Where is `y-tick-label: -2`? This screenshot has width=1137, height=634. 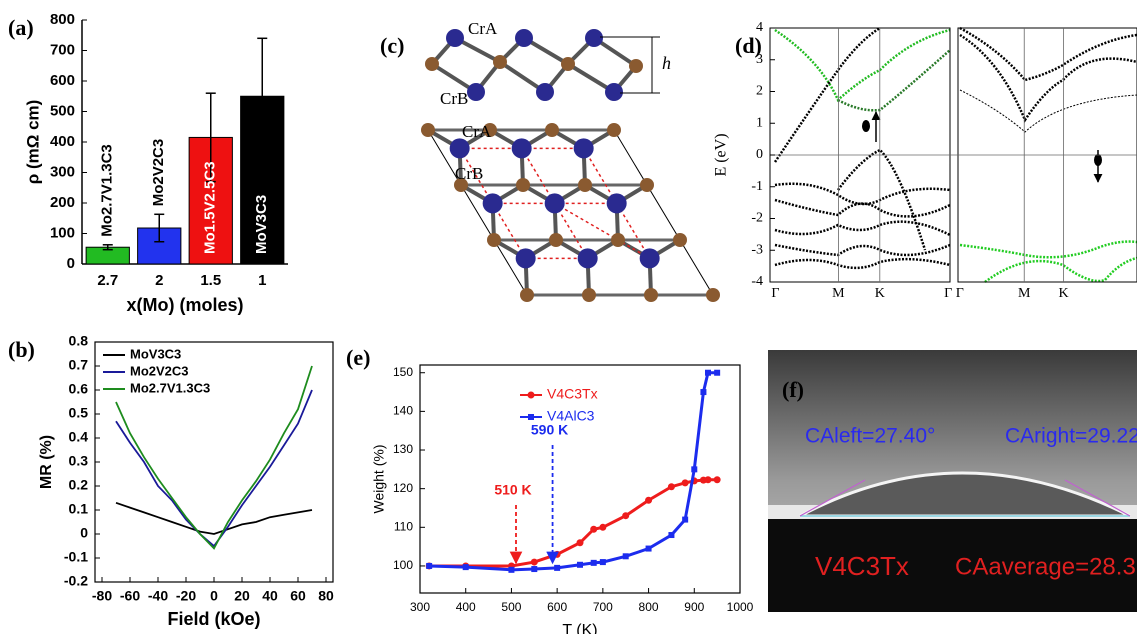 y-tick-label: -2 is located at coordinates (757, 218).